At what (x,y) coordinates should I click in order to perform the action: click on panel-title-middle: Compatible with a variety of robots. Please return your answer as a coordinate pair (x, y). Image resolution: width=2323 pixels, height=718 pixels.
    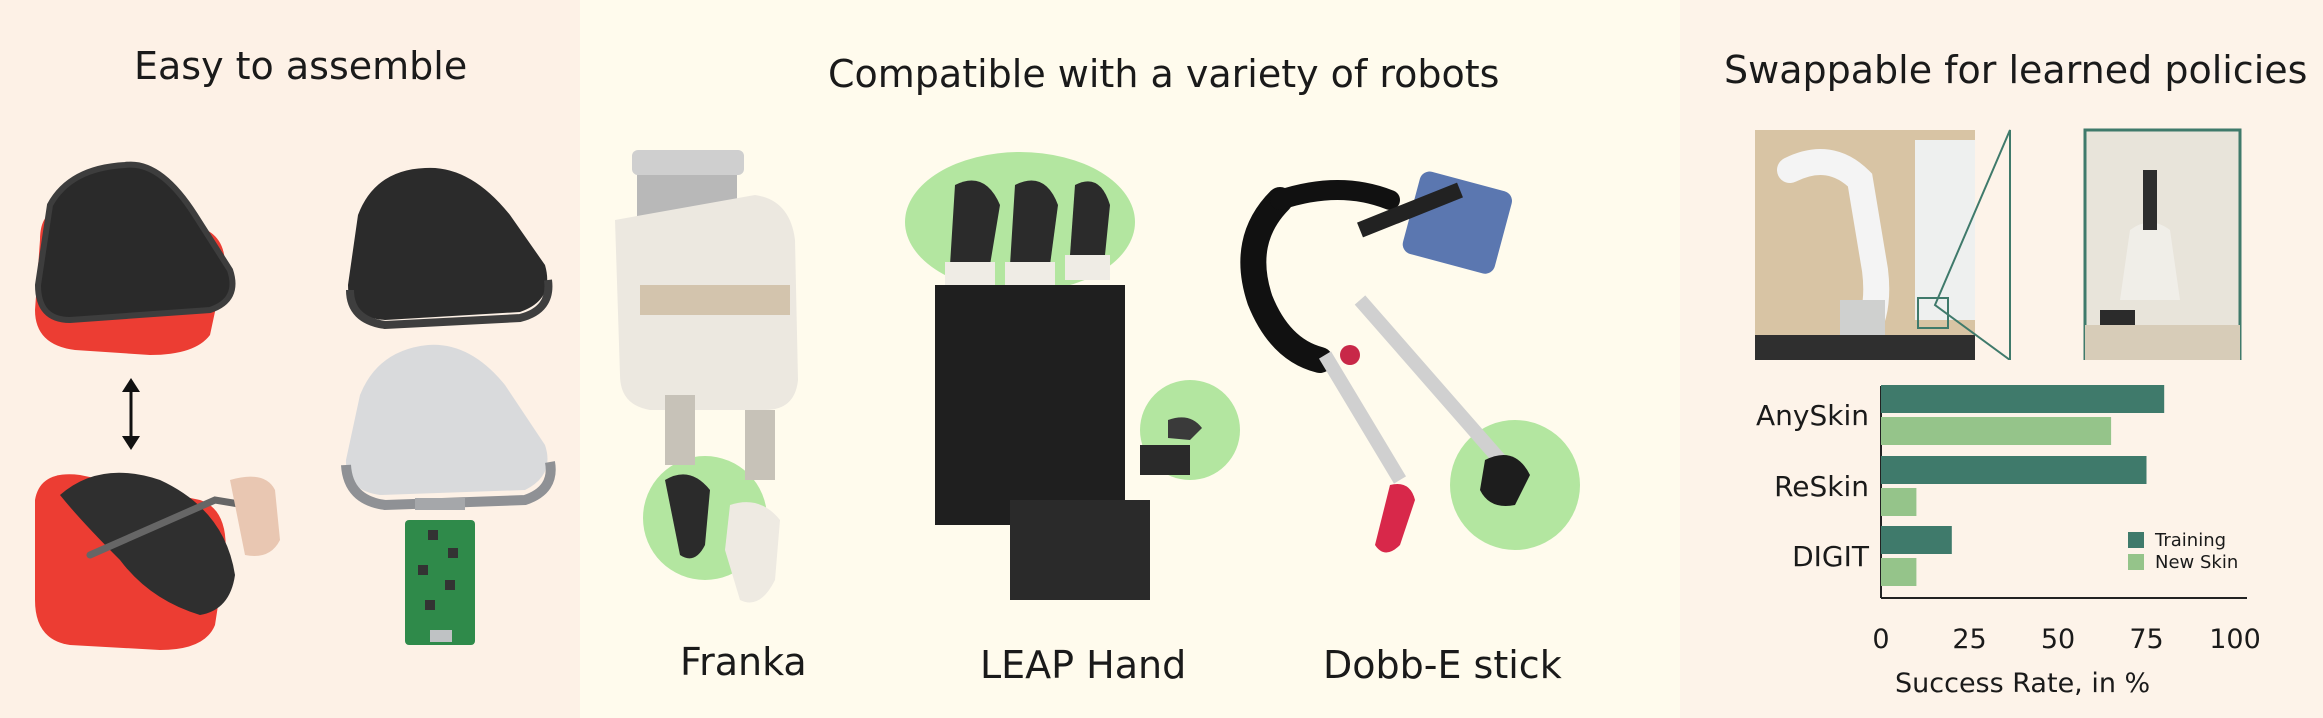
    Looking at the image, I should click on (1164, 74).